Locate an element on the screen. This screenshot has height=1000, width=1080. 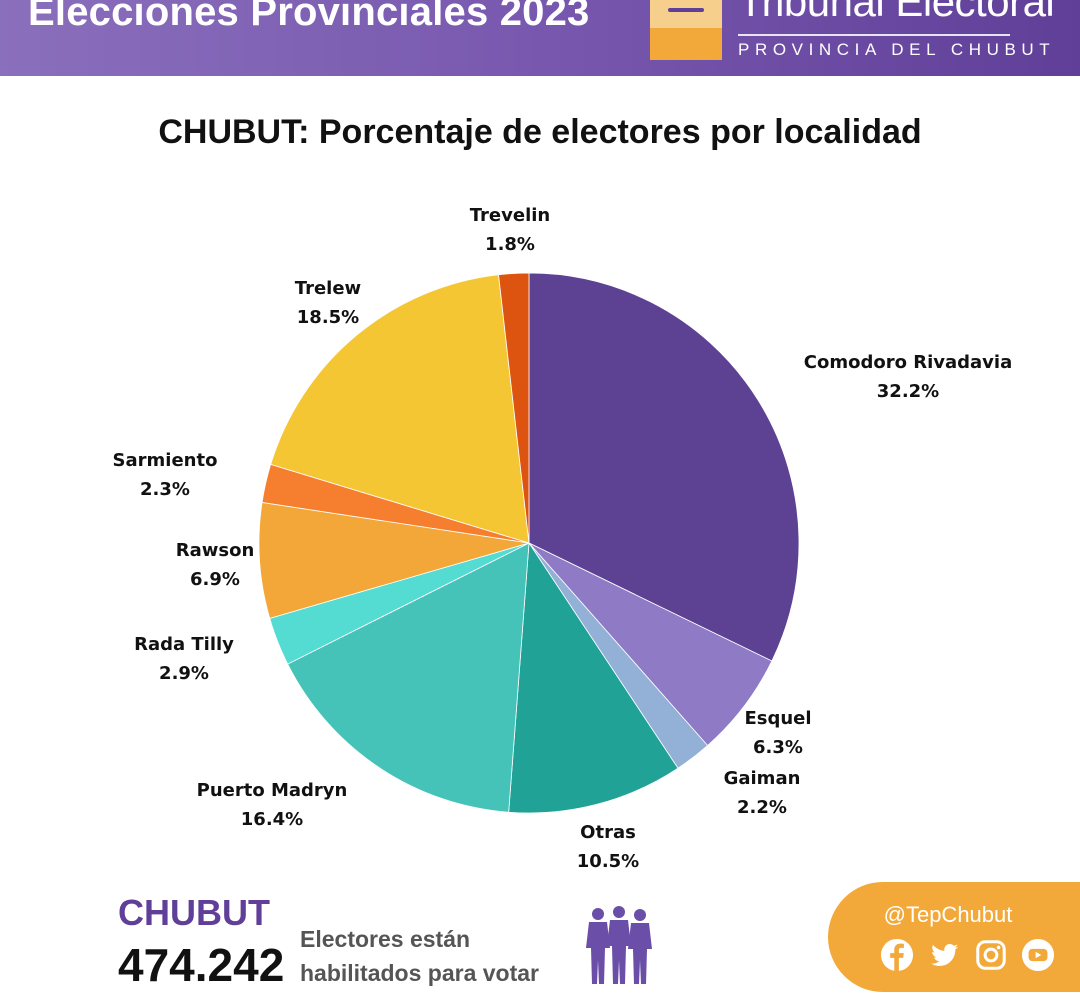
label-otras-name: Otras is located at coordinates (608, 832).